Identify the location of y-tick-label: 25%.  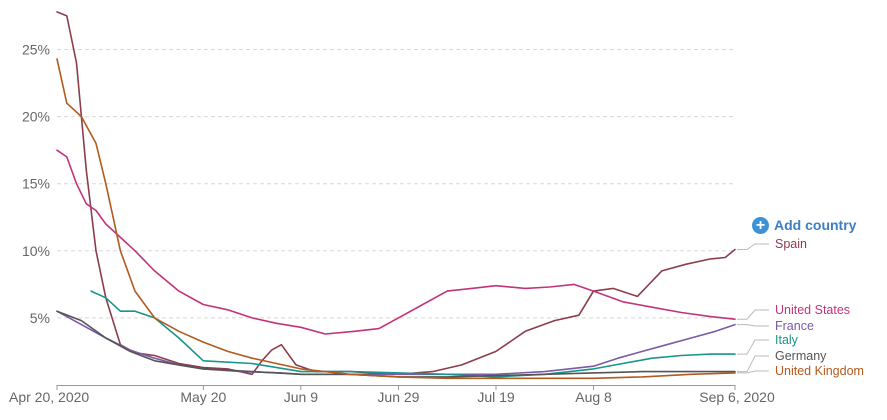
(36, 50).